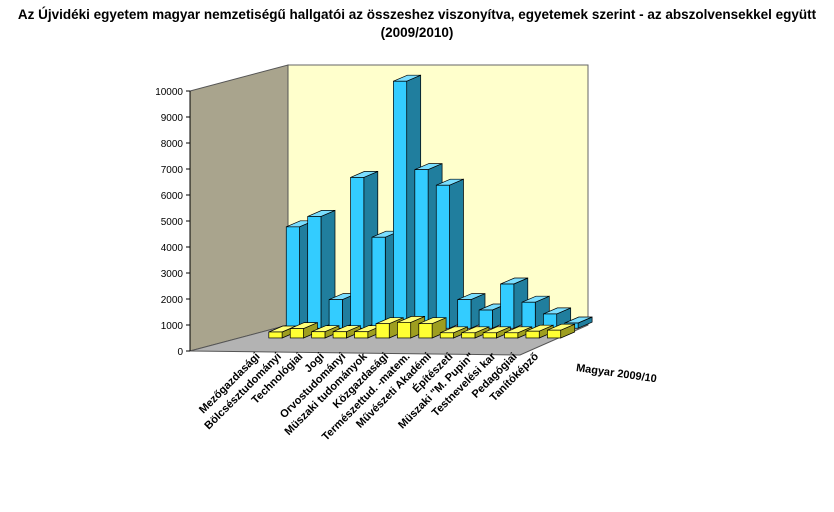  Describe the element at coordinates (172, 222) in the screenshot. I see `y-tick-label: 5000` at that location.